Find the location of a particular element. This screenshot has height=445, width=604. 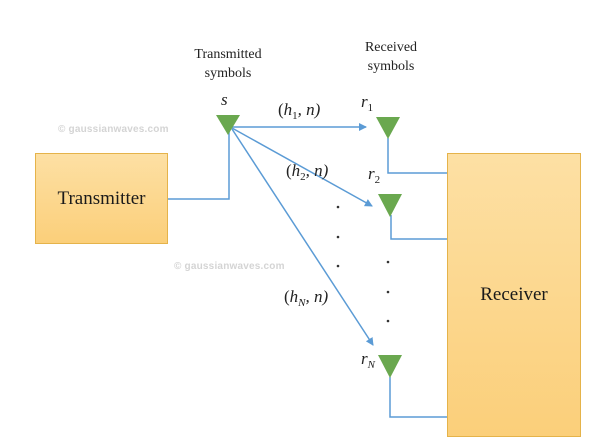

s-label: s is located at coordinates (224, 99).